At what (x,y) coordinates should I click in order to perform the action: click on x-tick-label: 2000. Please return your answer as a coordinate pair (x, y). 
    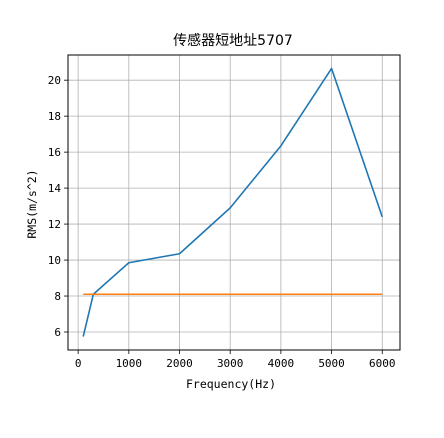
    Looking at the image, I should click on (179, 363).